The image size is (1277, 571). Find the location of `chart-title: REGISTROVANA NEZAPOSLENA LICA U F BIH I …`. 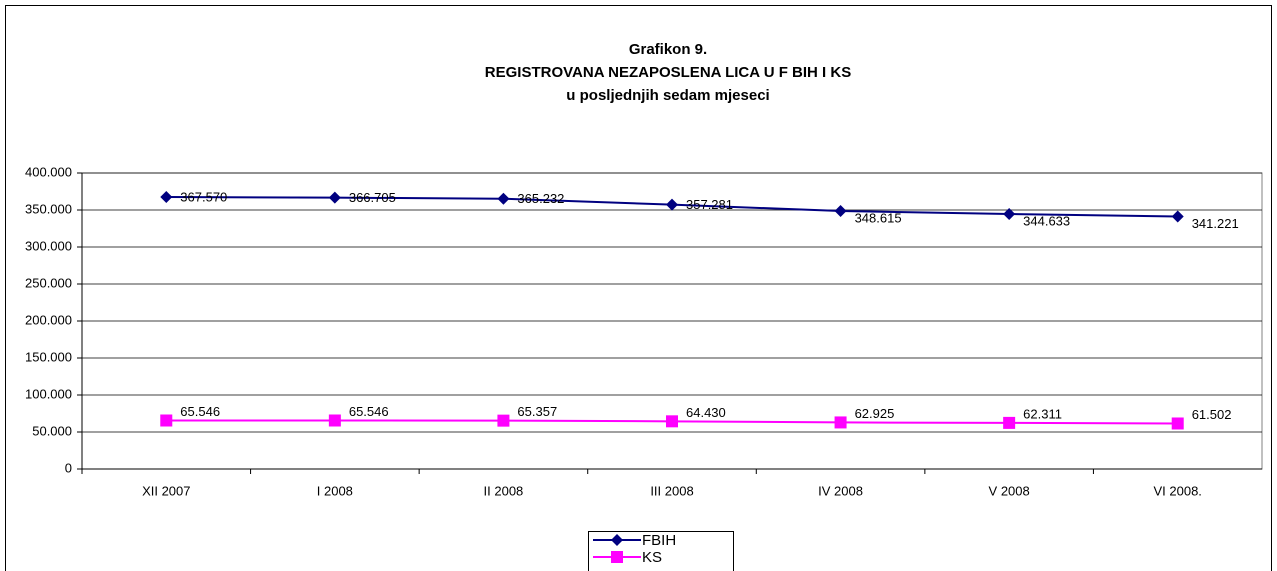

chart-title: REGISTROVANA NEZAPOSLENA LICA U F BIH I … is located at coordinates (668, 72).